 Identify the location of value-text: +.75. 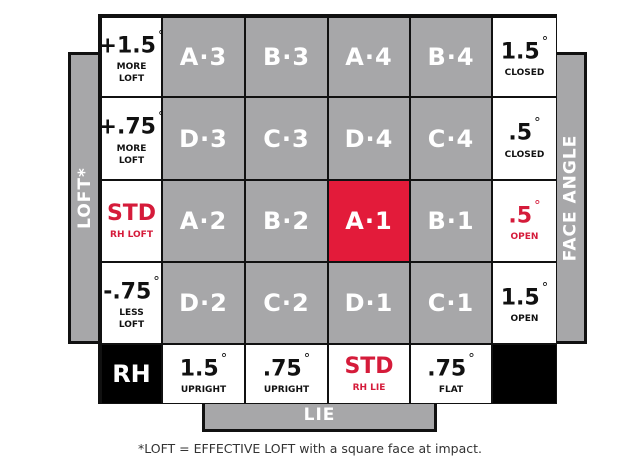
(127, 127).